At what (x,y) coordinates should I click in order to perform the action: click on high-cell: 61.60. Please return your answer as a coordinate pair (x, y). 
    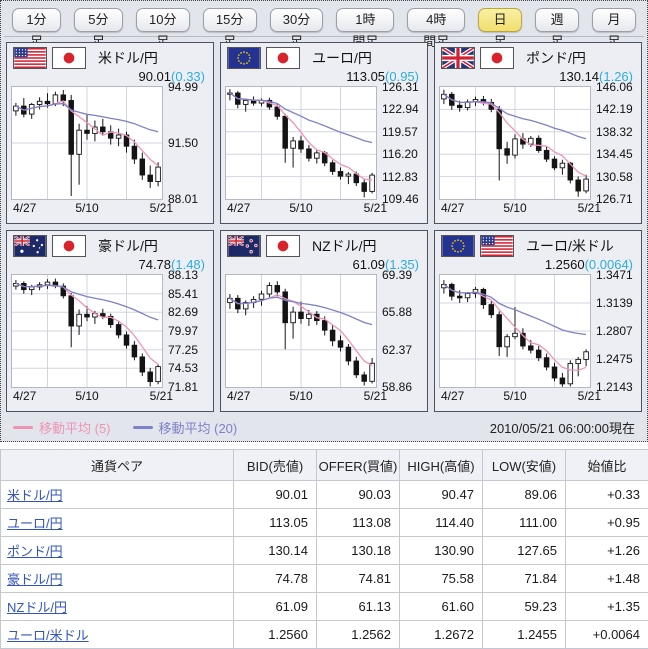
    Looking at the image, I should click on (441, 607).